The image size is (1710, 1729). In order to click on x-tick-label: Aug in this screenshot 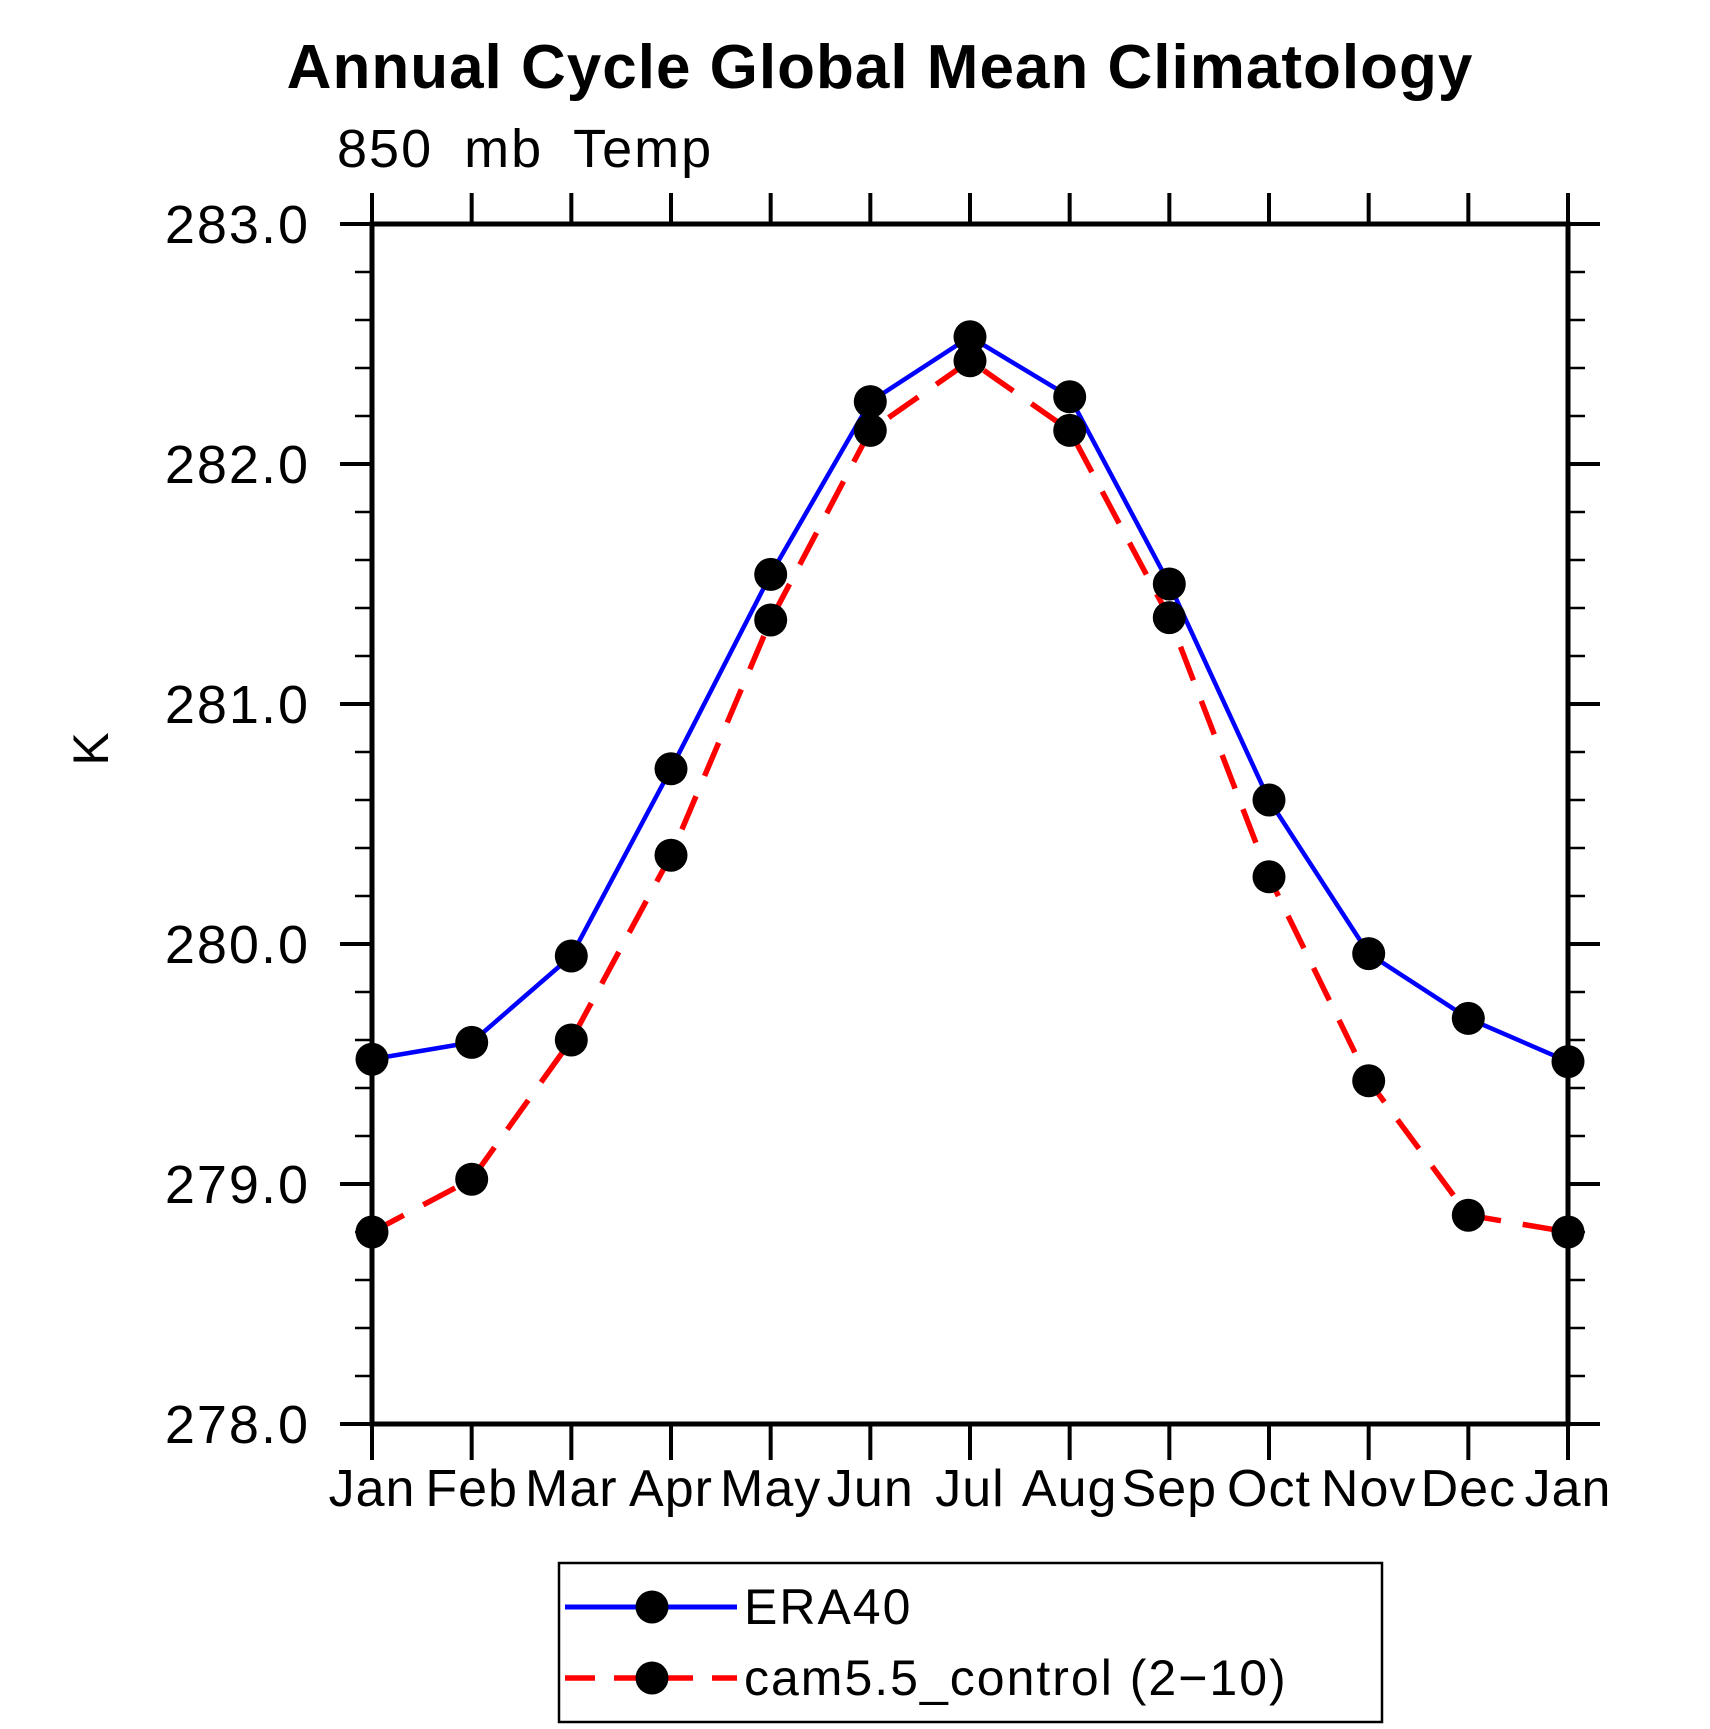, I will do `click(1070, 1489)`.